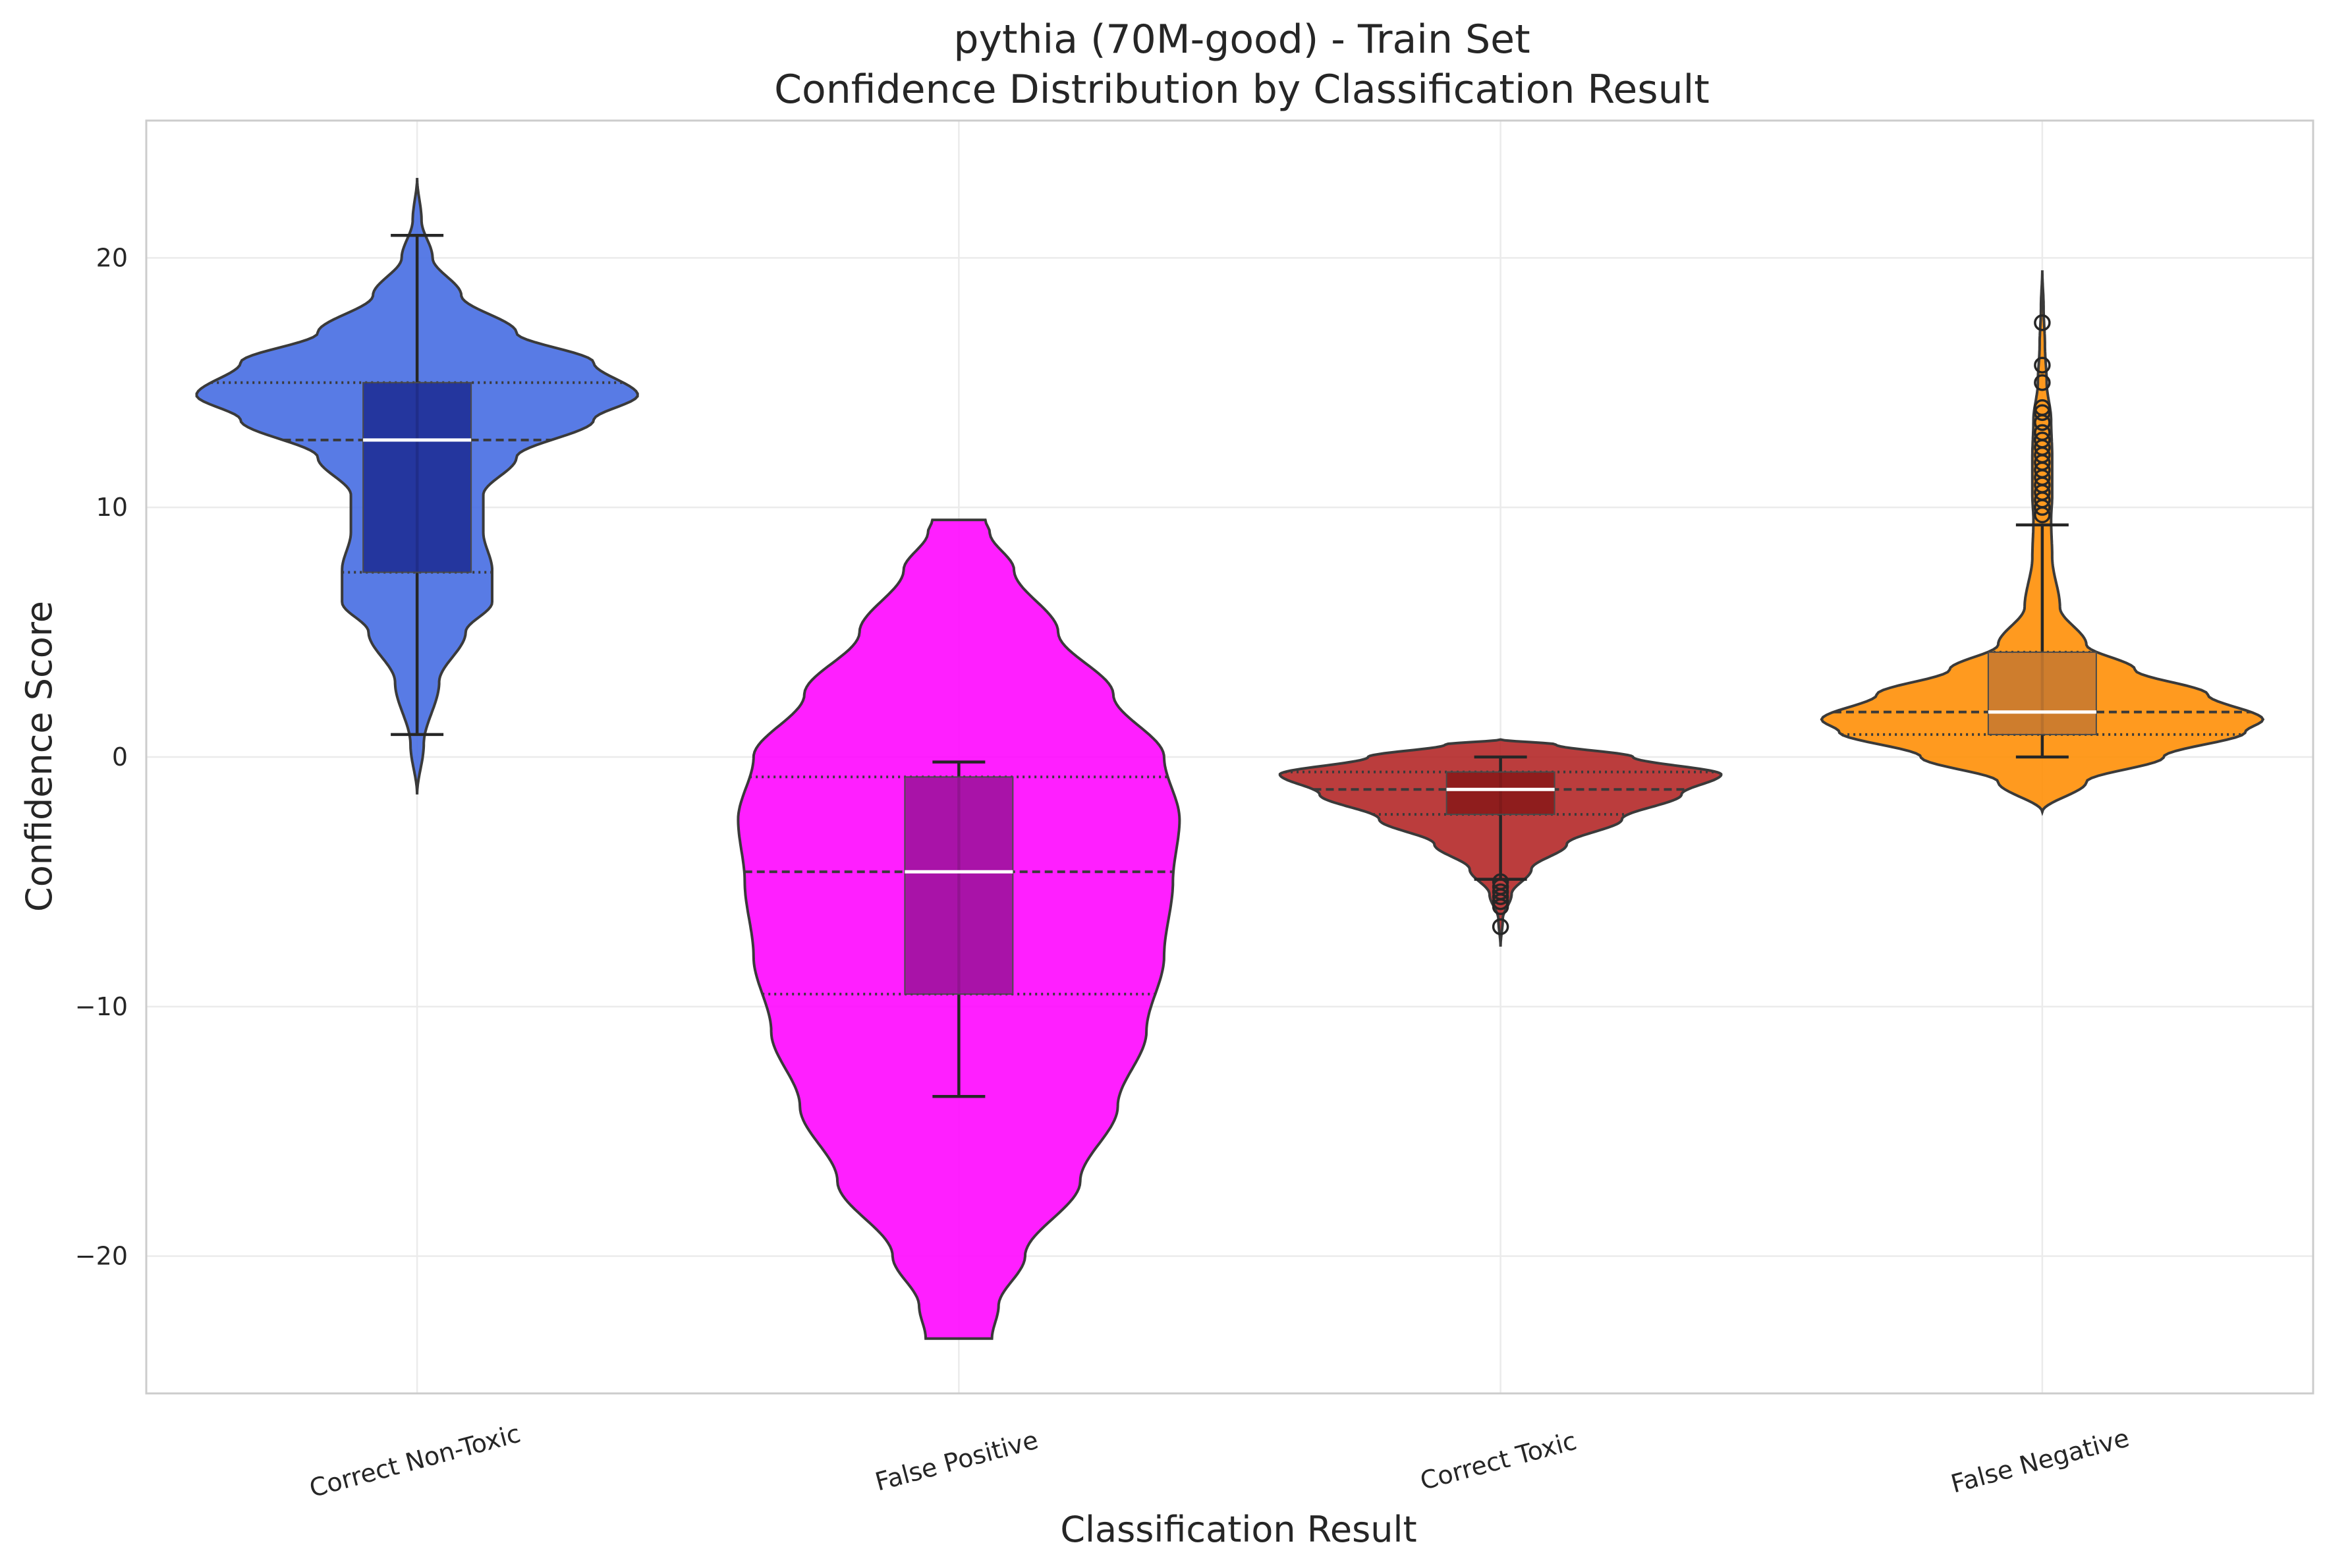 Image resolution: width=2352 pixels, height=1568 pixels. I want to click on x-tick-label: Correct Non-Toxic, so click(415, 1461).